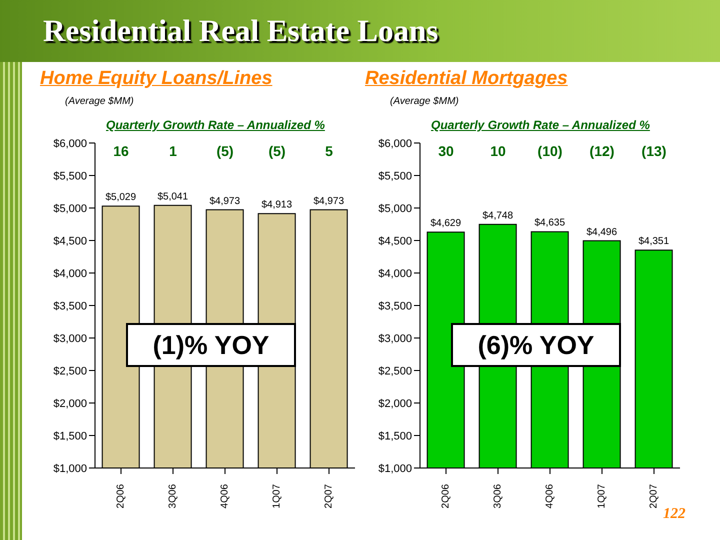 Image resolution: width=720 pixels, height=540 pixels. Describe the element at coordinates (277, 205) in the screenshot. I see `data-label: $4,913` at that location.